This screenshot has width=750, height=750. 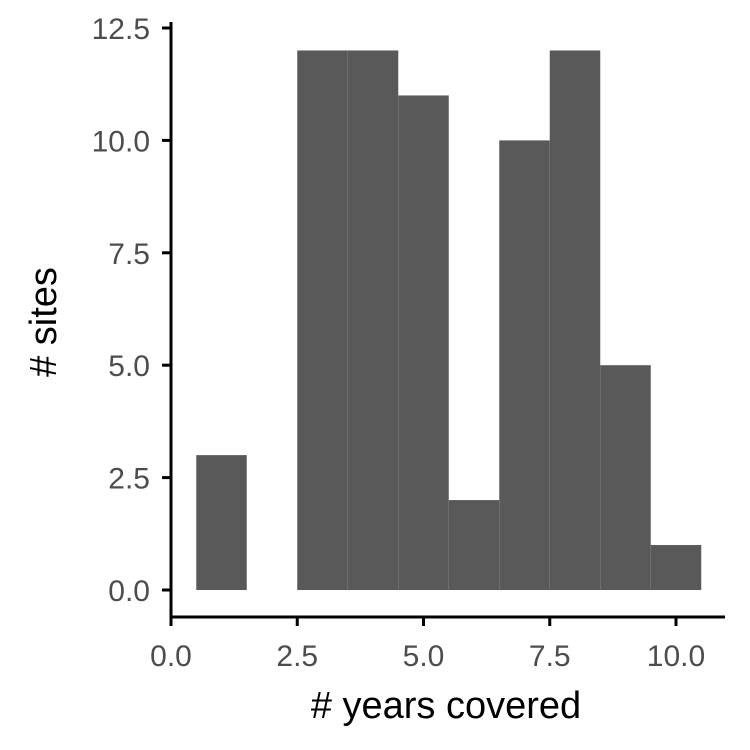 What do you see at coordinates (171, 656) in the screenshot?
I see `x-tick-label: 0.0` at bounding box center [171, 656].